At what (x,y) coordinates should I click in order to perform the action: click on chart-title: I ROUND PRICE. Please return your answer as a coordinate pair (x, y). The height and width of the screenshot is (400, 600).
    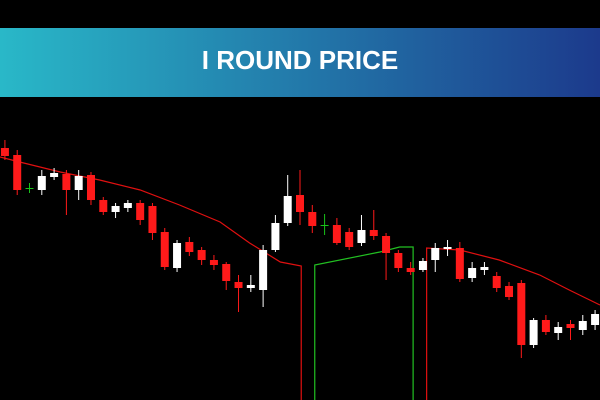
    Looking at the image, I should click on (300, 60).